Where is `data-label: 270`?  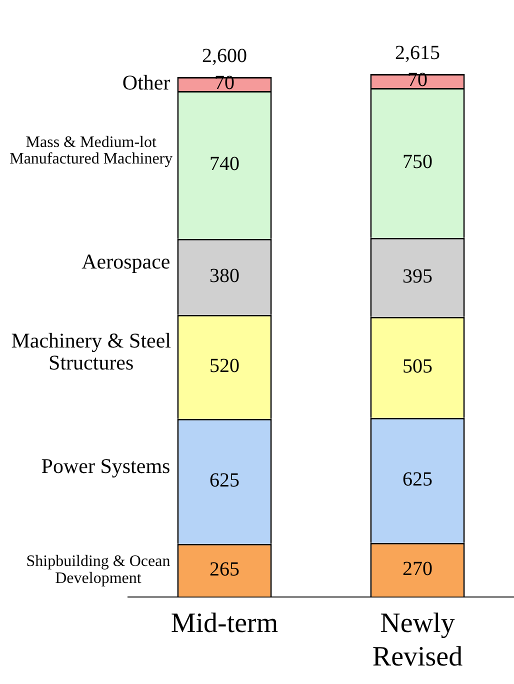
data-label: 270 is located at coordinates (417, 569).